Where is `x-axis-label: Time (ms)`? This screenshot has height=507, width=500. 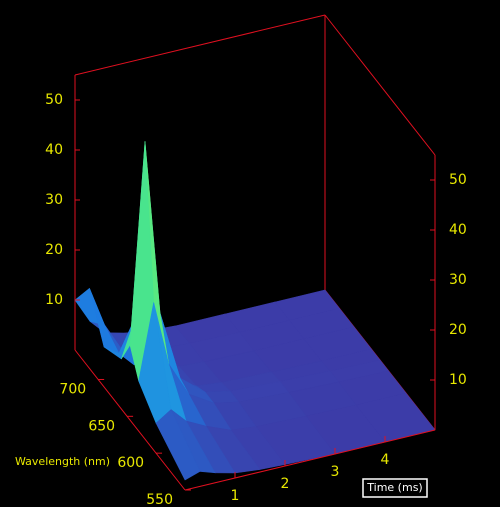 x-axis-label: Time (ms) is located at coordinates (394, 487).